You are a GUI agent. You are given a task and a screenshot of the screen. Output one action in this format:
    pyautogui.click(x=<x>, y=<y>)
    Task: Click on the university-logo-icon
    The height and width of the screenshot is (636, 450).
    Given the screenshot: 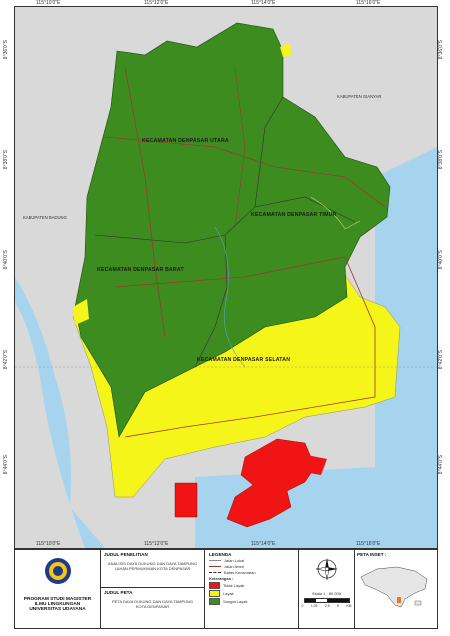 What is the action you would take?
    pyautogui.click(x=57, y=571)
    